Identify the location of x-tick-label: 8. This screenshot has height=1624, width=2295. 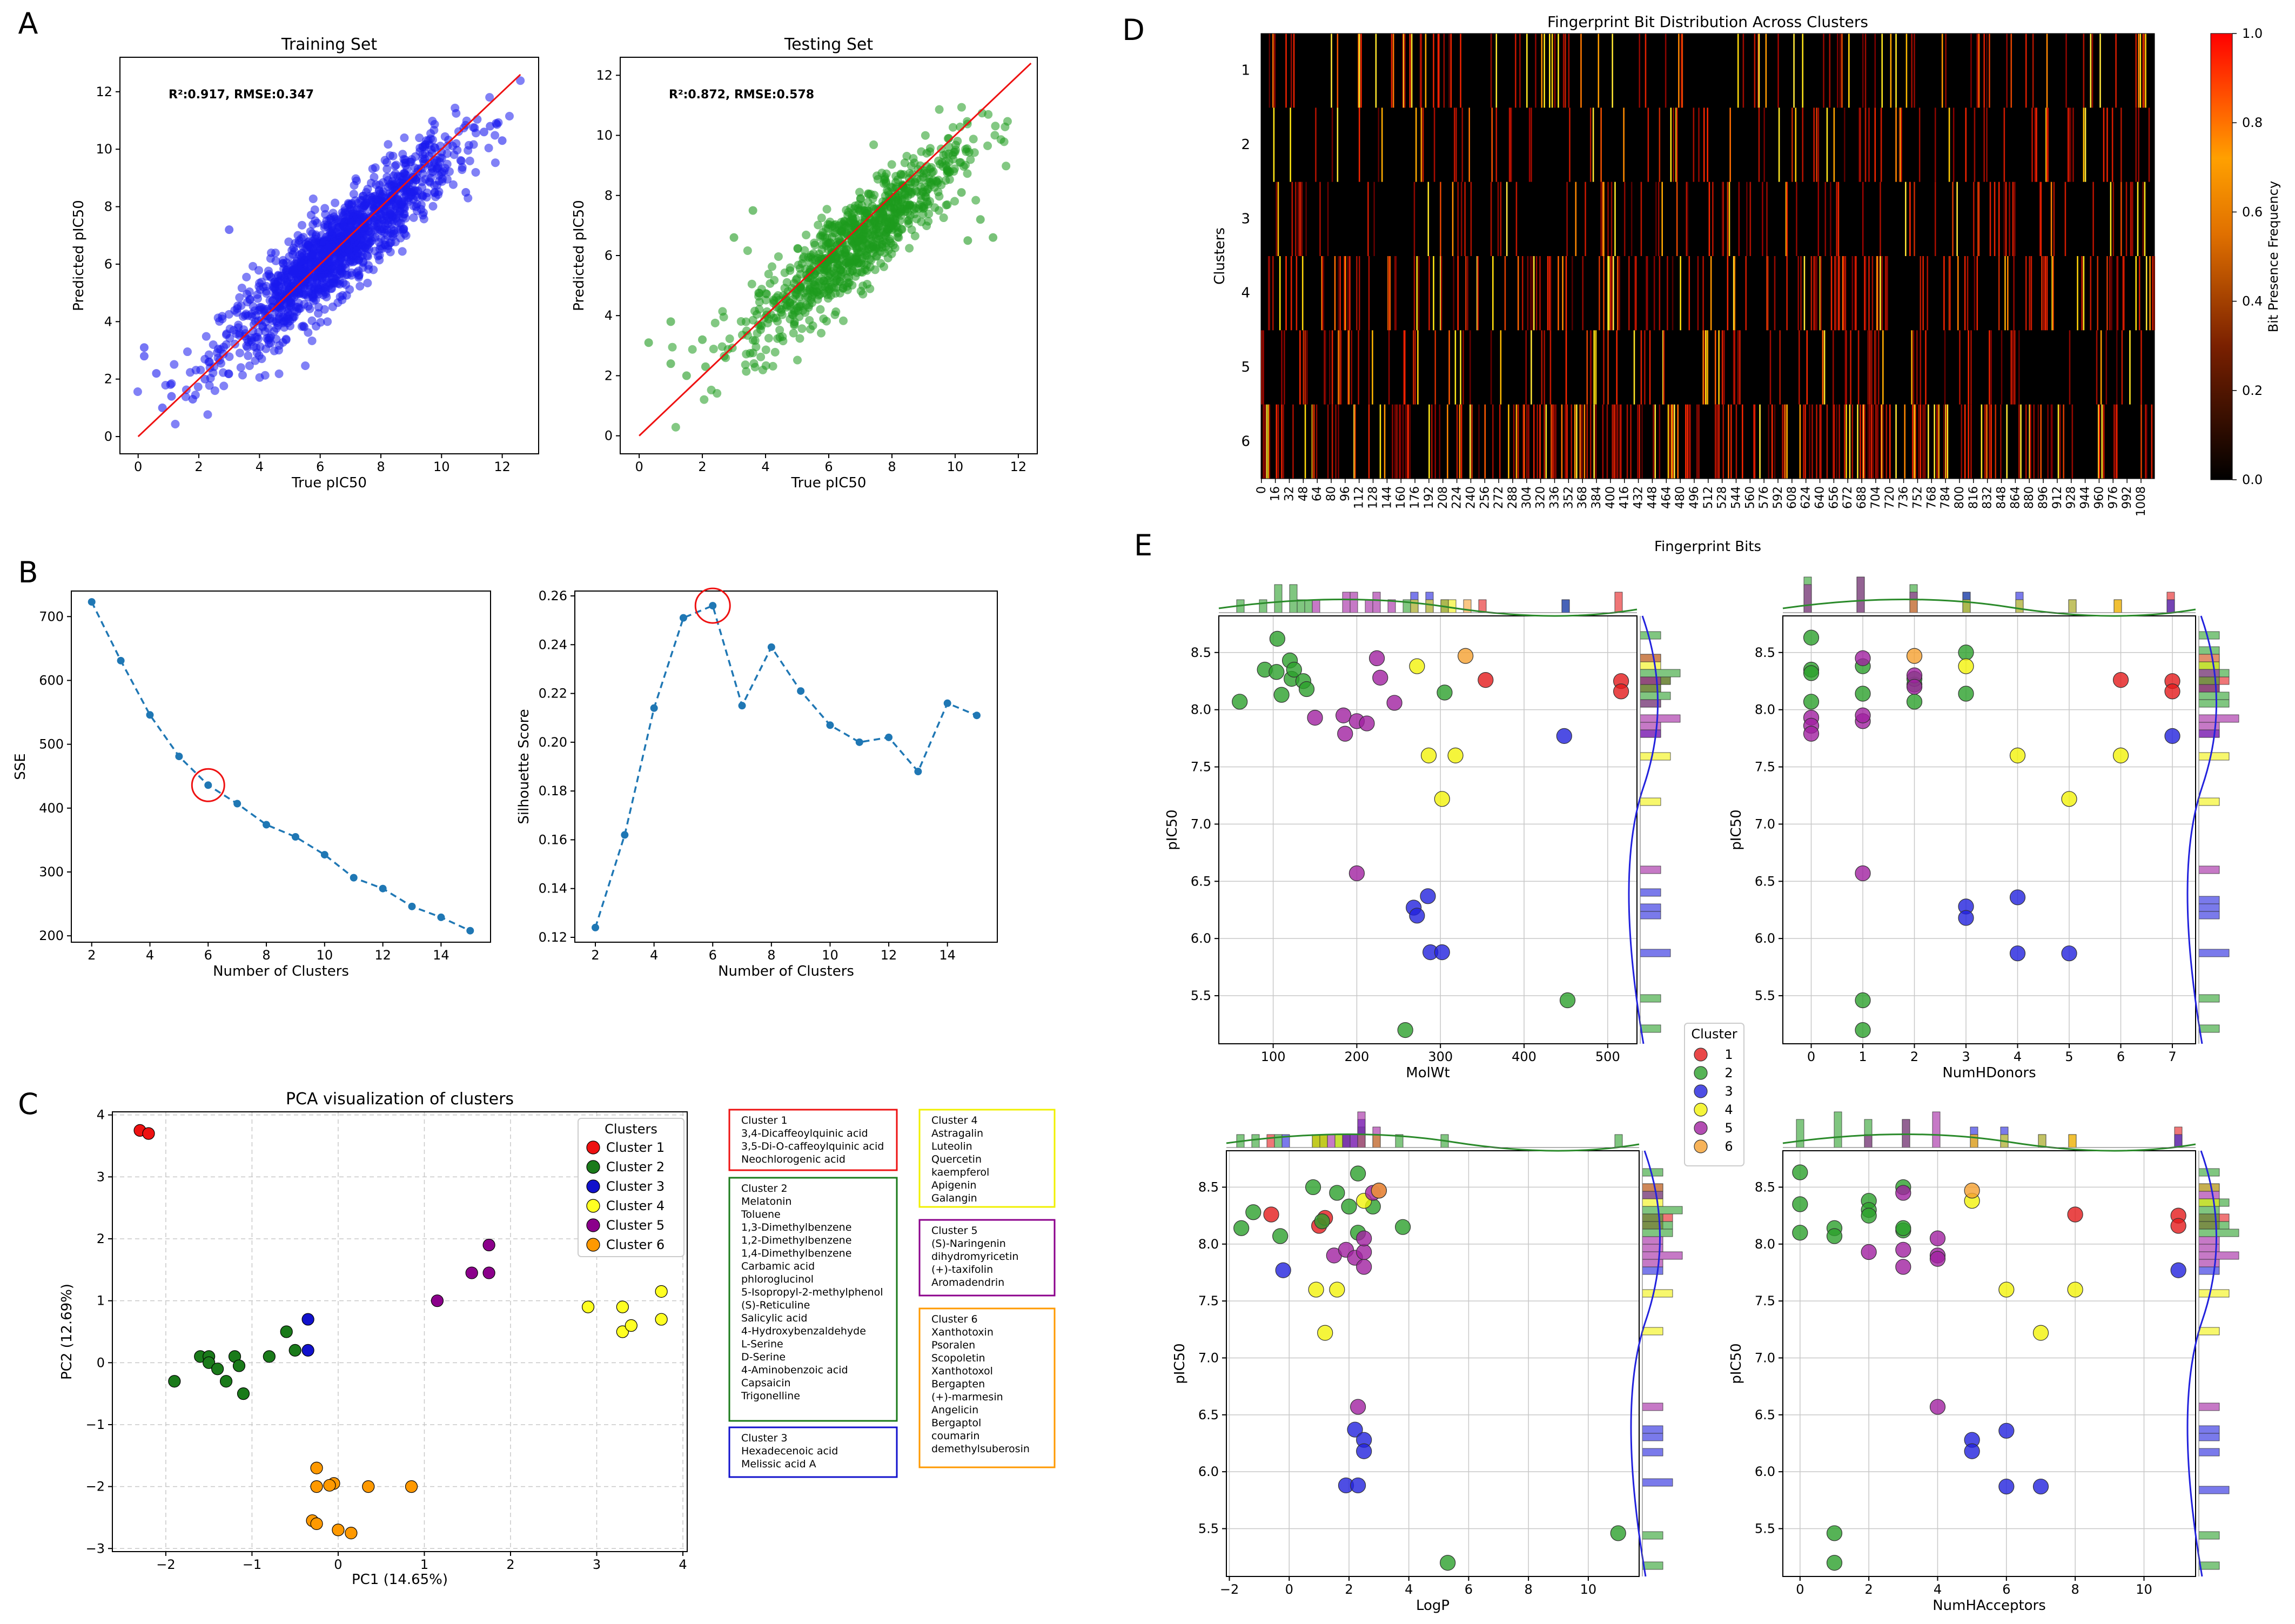
(2075, 1589).